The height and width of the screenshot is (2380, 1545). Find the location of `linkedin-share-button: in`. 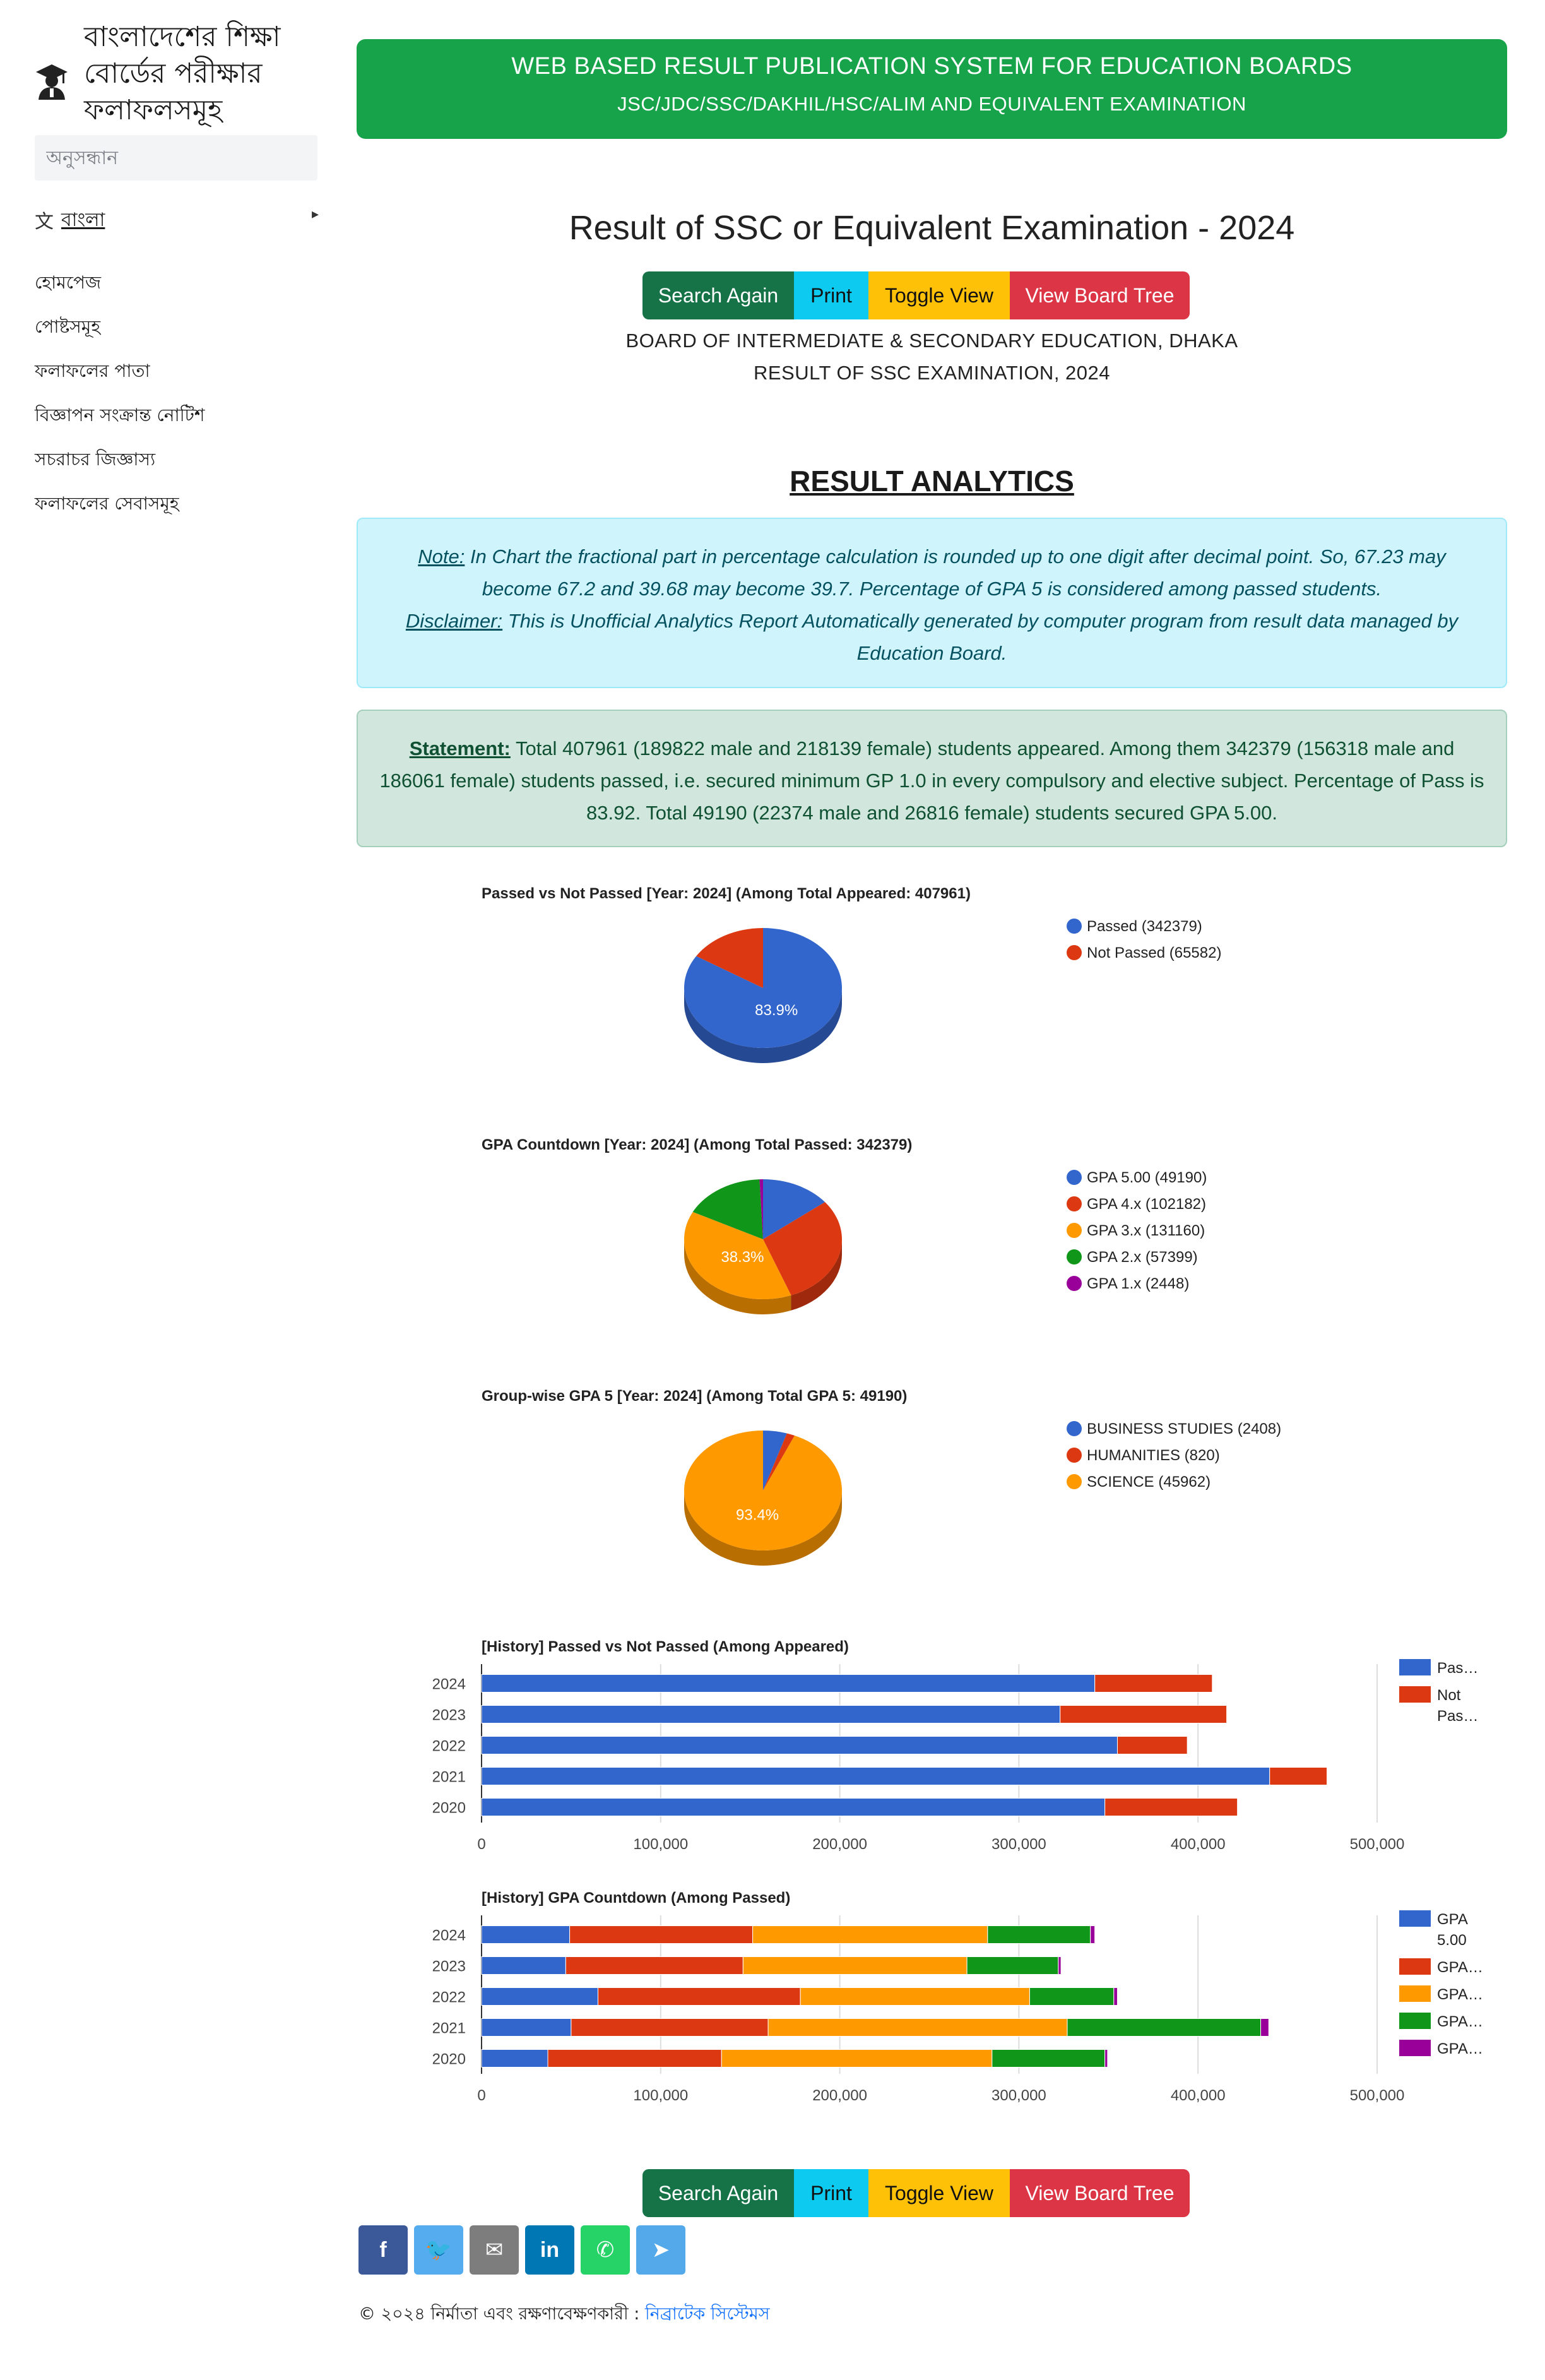

linkedin-share-button: in is located at coordinates (549, 2250).